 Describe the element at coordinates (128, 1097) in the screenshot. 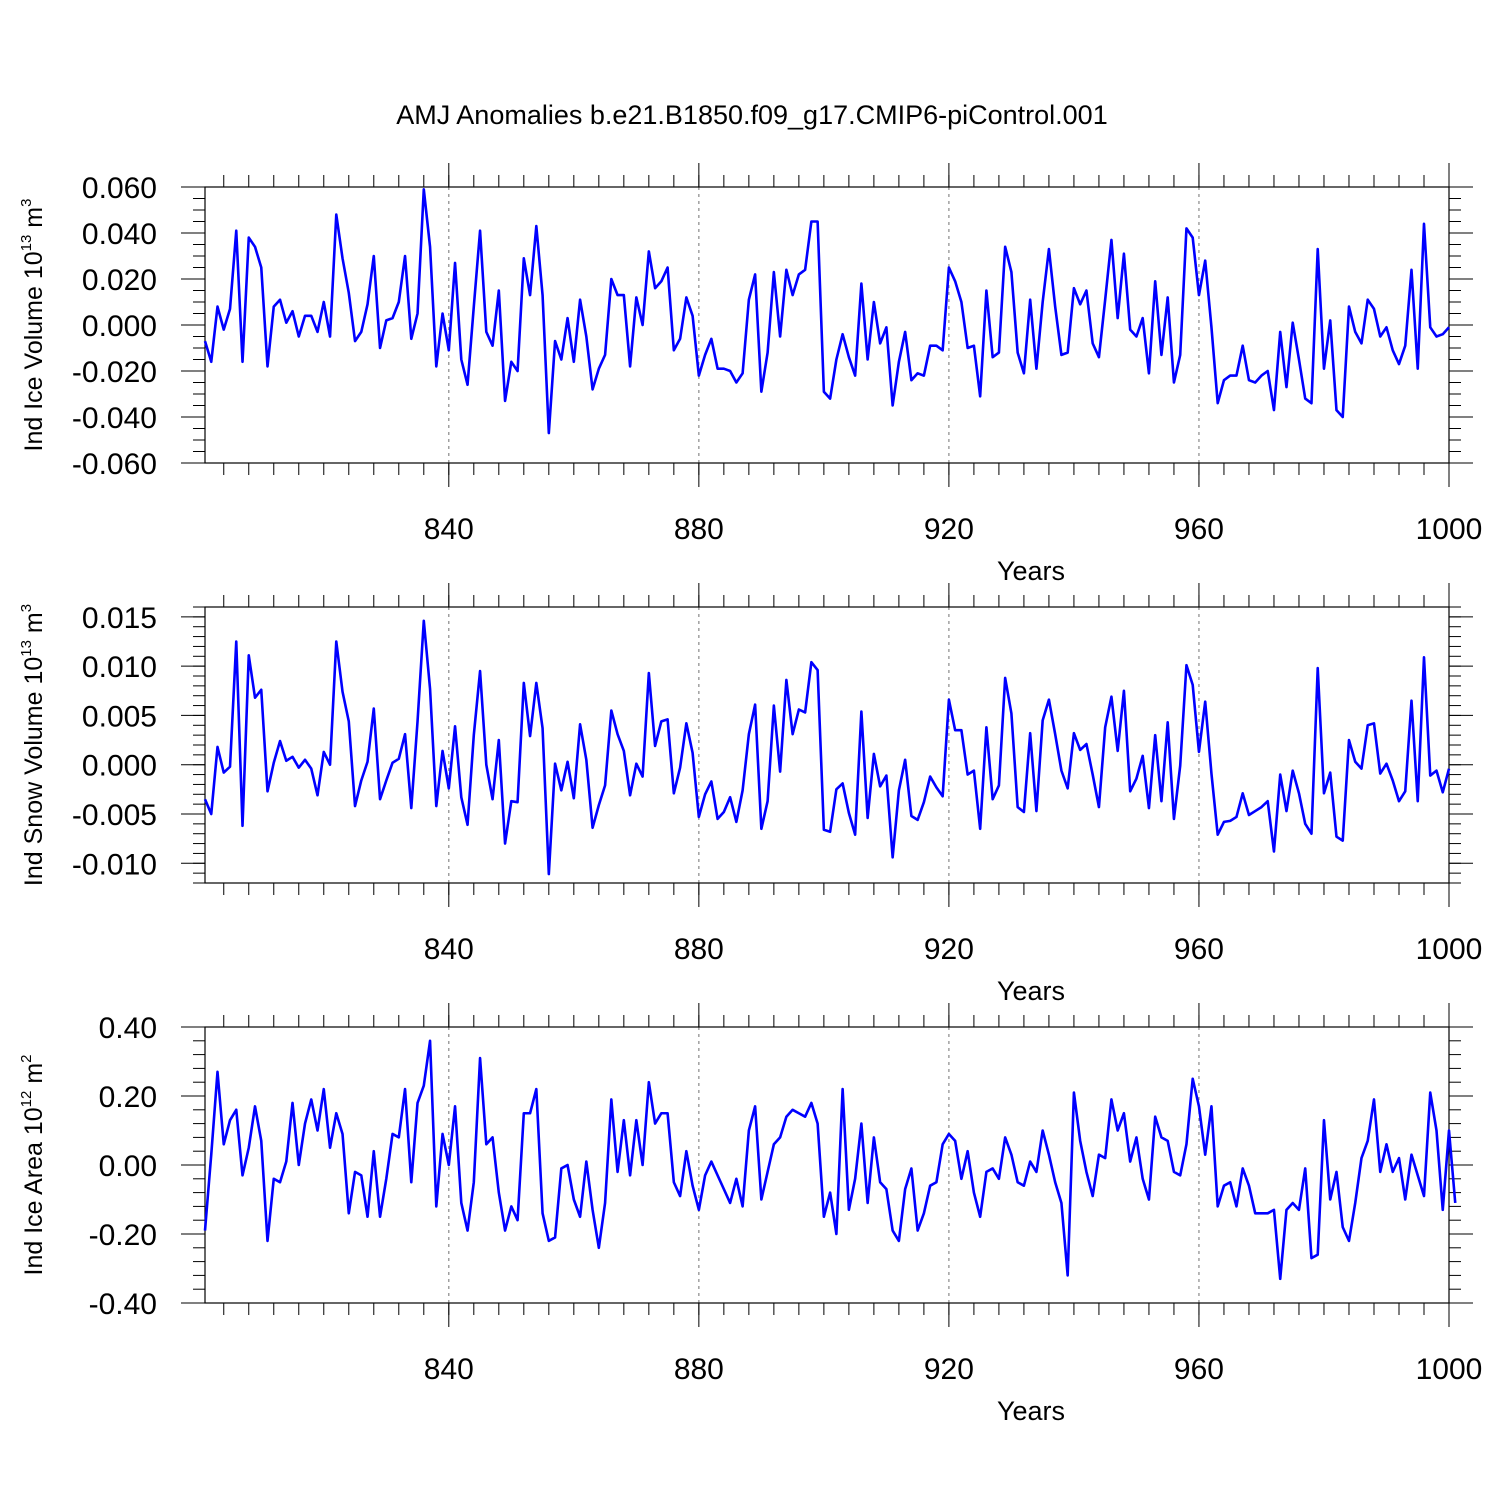

I see `y-tick-label: 0.20` at that location.